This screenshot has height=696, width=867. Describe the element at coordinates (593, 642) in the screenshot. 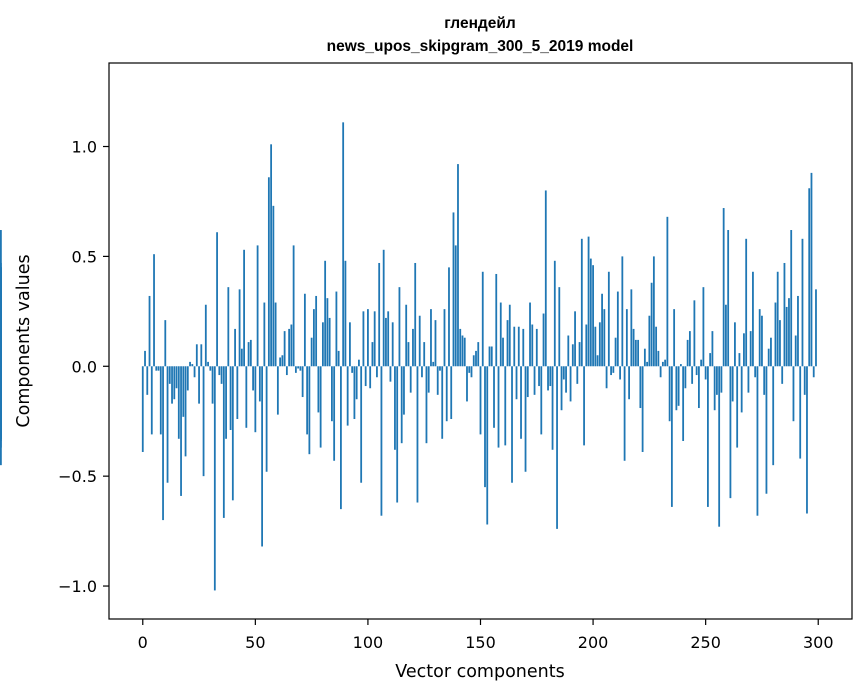

I see `x-tick-label: 200` at that location.